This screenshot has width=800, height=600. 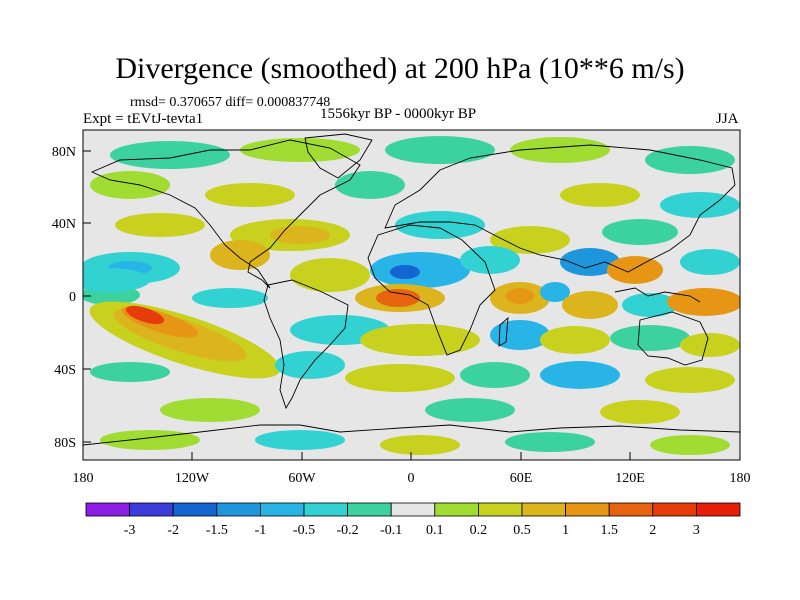 What do you see at coordinates (304, 530) in the screenshot?
I see `colorbar-label: -0.5` at bounding box center [304, 530].